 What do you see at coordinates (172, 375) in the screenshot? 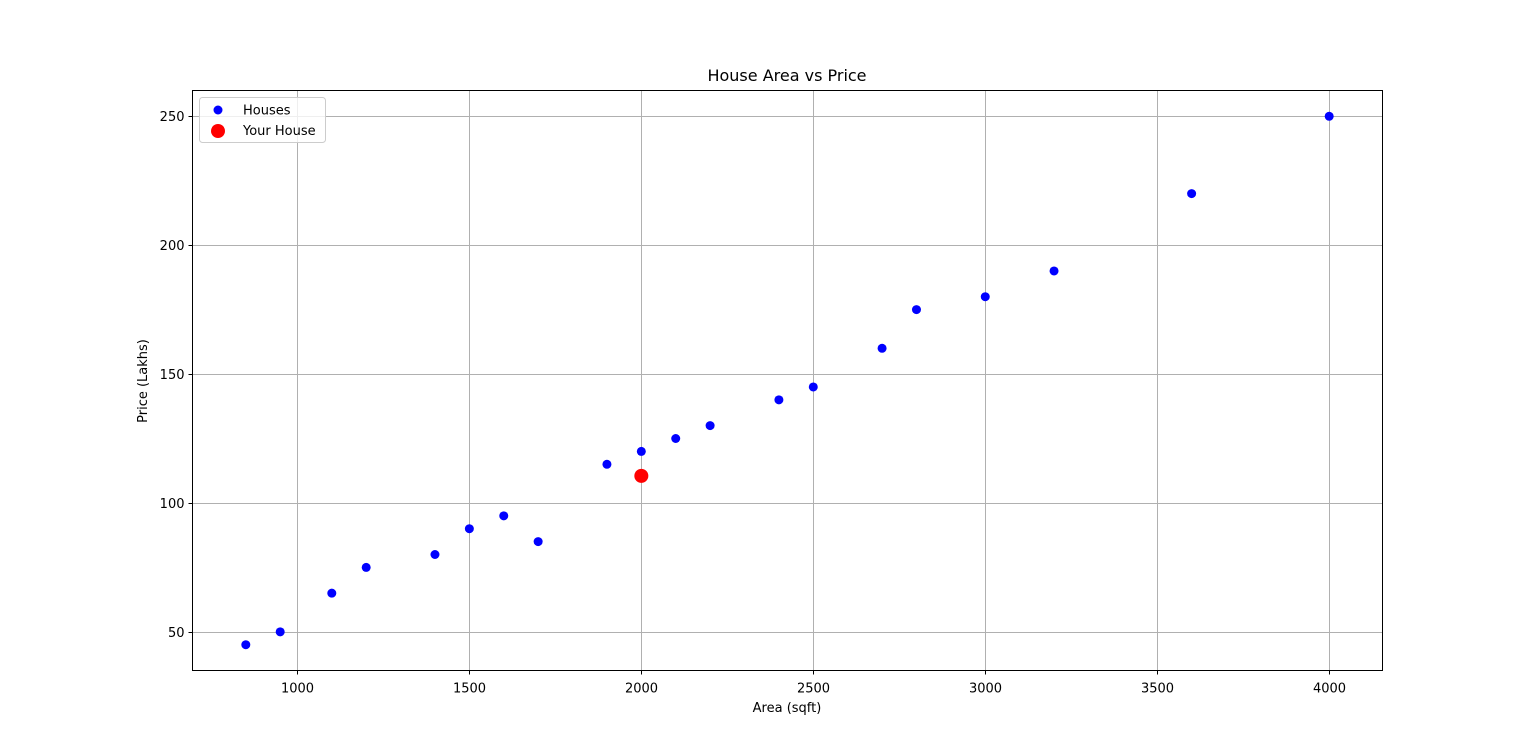
I see `y-tick-label: 150` at bounding box center [172, 375].